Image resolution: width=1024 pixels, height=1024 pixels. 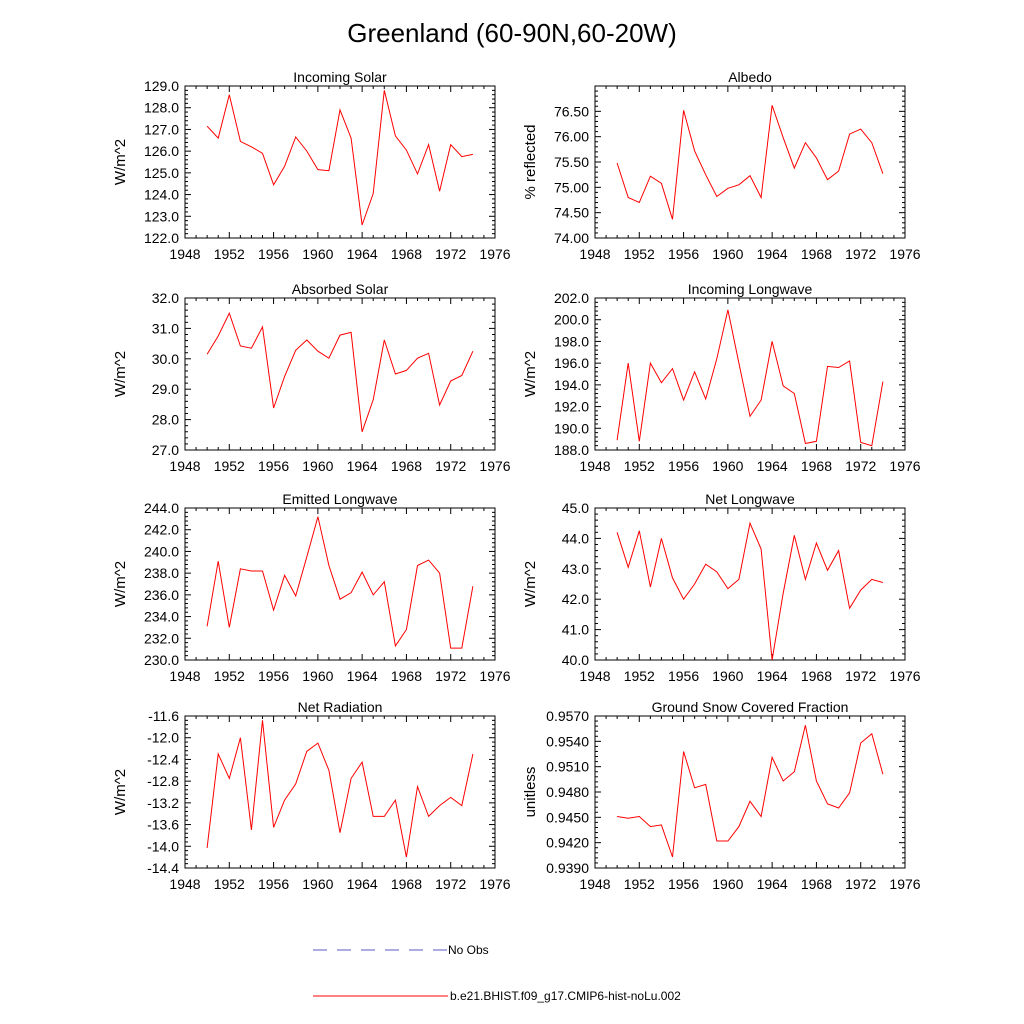 What do you see at coordinates (165, 298) in the screenshot?
I see `y-tick-label: 32.0` at bounding box center [165, 298].